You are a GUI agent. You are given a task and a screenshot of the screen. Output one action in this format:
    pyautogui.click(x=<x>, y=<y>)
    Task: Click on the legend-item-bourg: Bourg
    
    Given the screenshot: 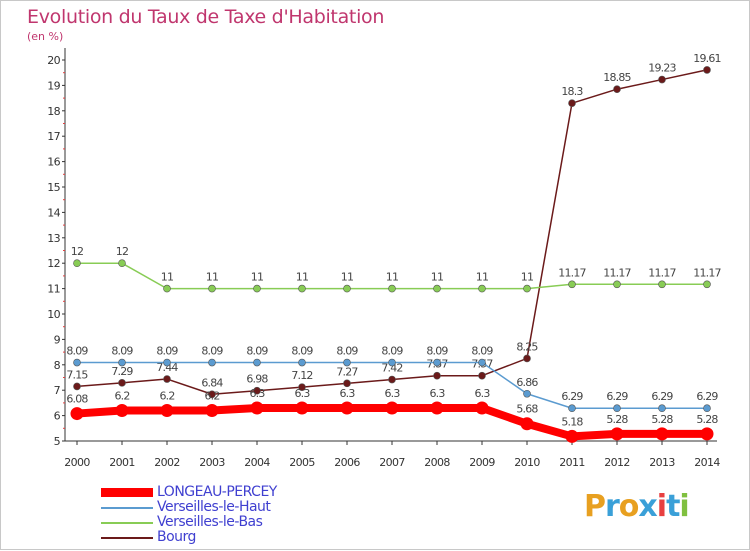 What is the action you would take?
    pyautogui.click(x=189, y=537)
    